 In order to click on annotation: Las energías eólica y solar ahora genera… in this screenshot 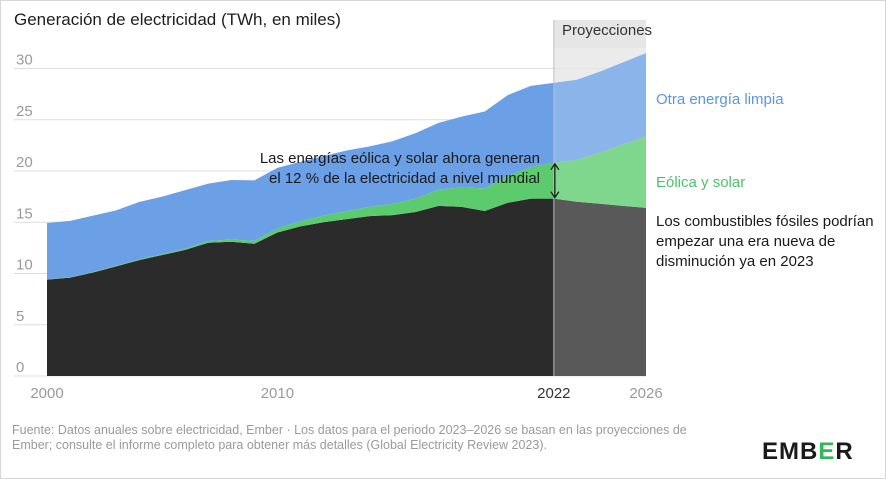, I will do `click(370, 169)`.